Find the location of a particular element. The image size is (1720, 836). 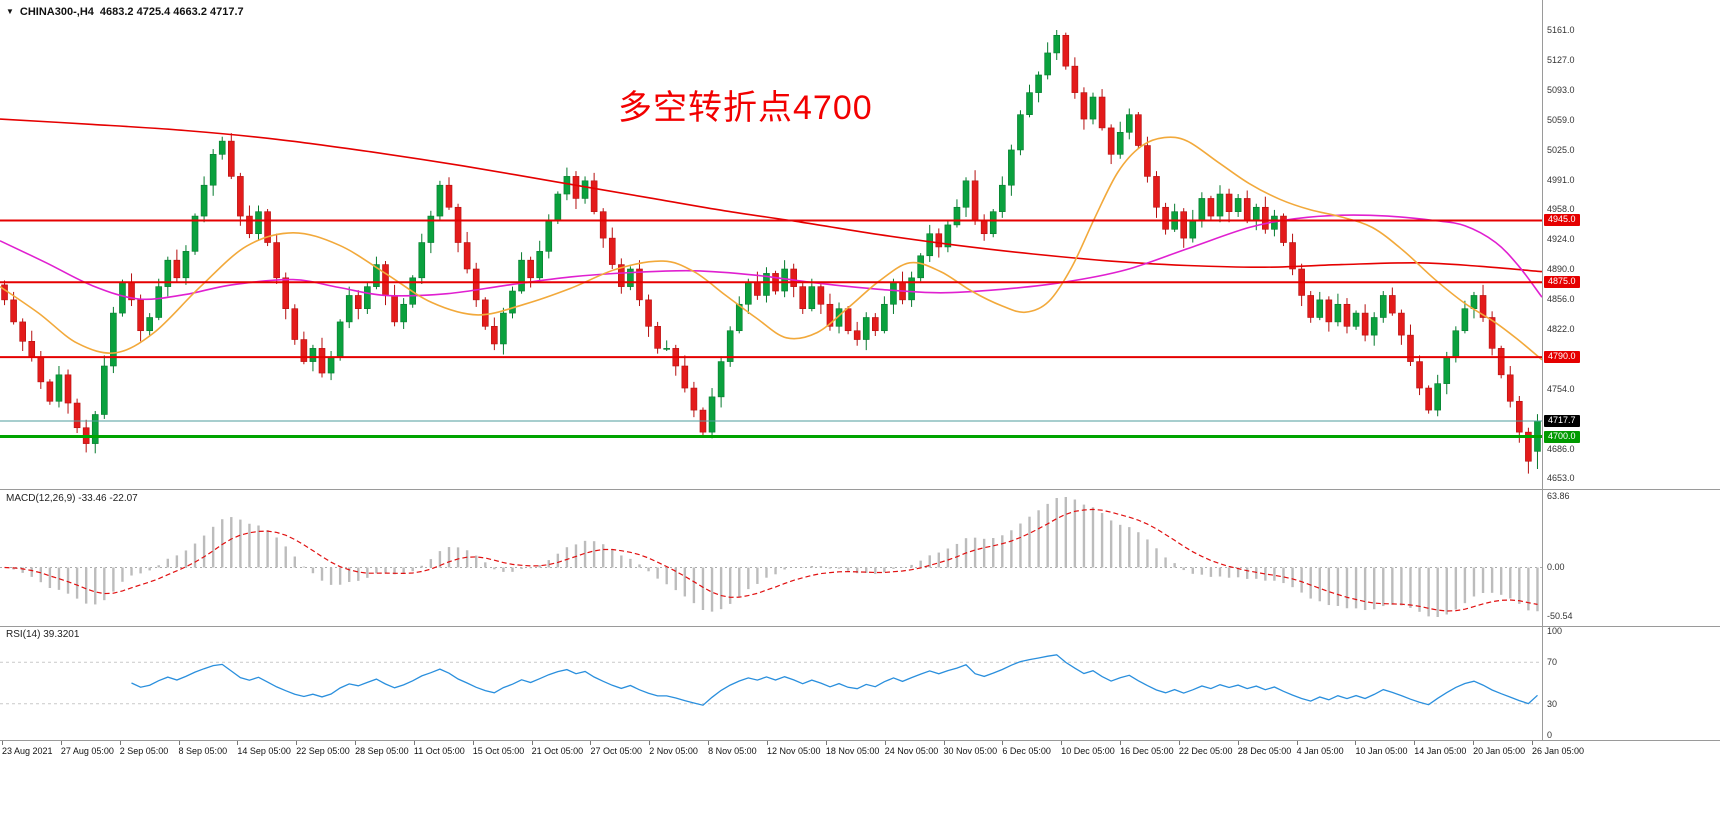

time-axis-separator is located at coordinates (860, 740).